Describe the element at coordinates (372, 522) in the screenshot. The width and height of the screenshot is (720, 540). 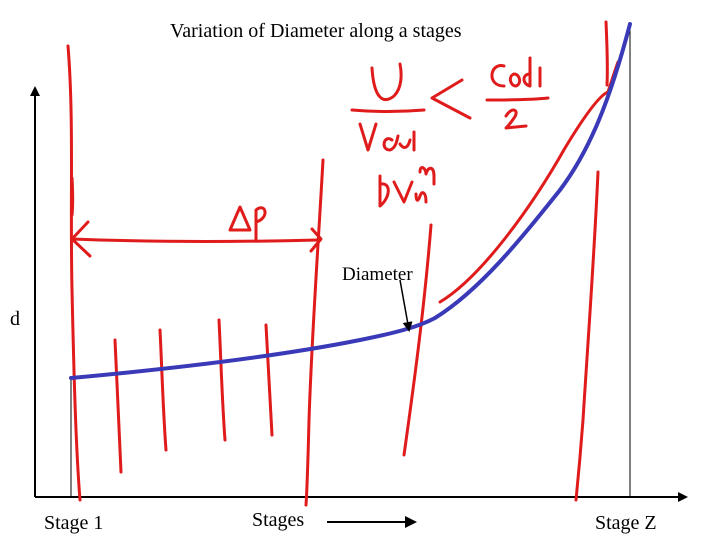
I see `stages-direction-arrow` at that location.